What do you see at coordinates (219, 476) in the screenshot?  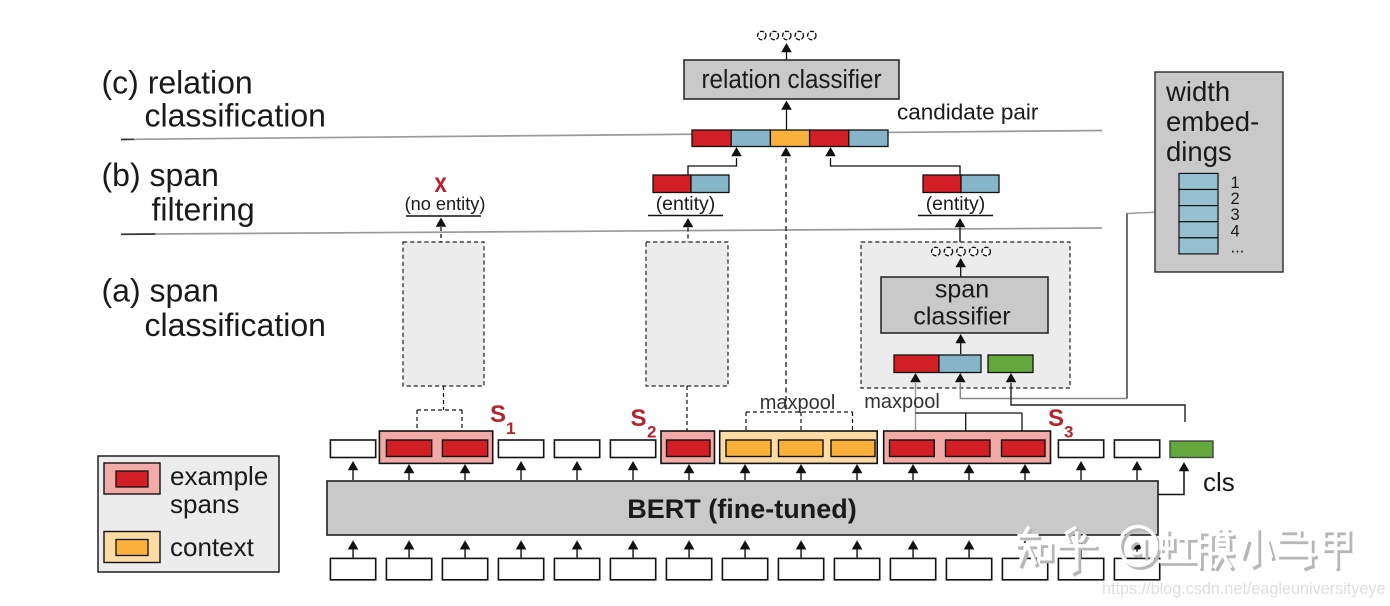 I see `svg-text: example` at bounding box center [219, 476].